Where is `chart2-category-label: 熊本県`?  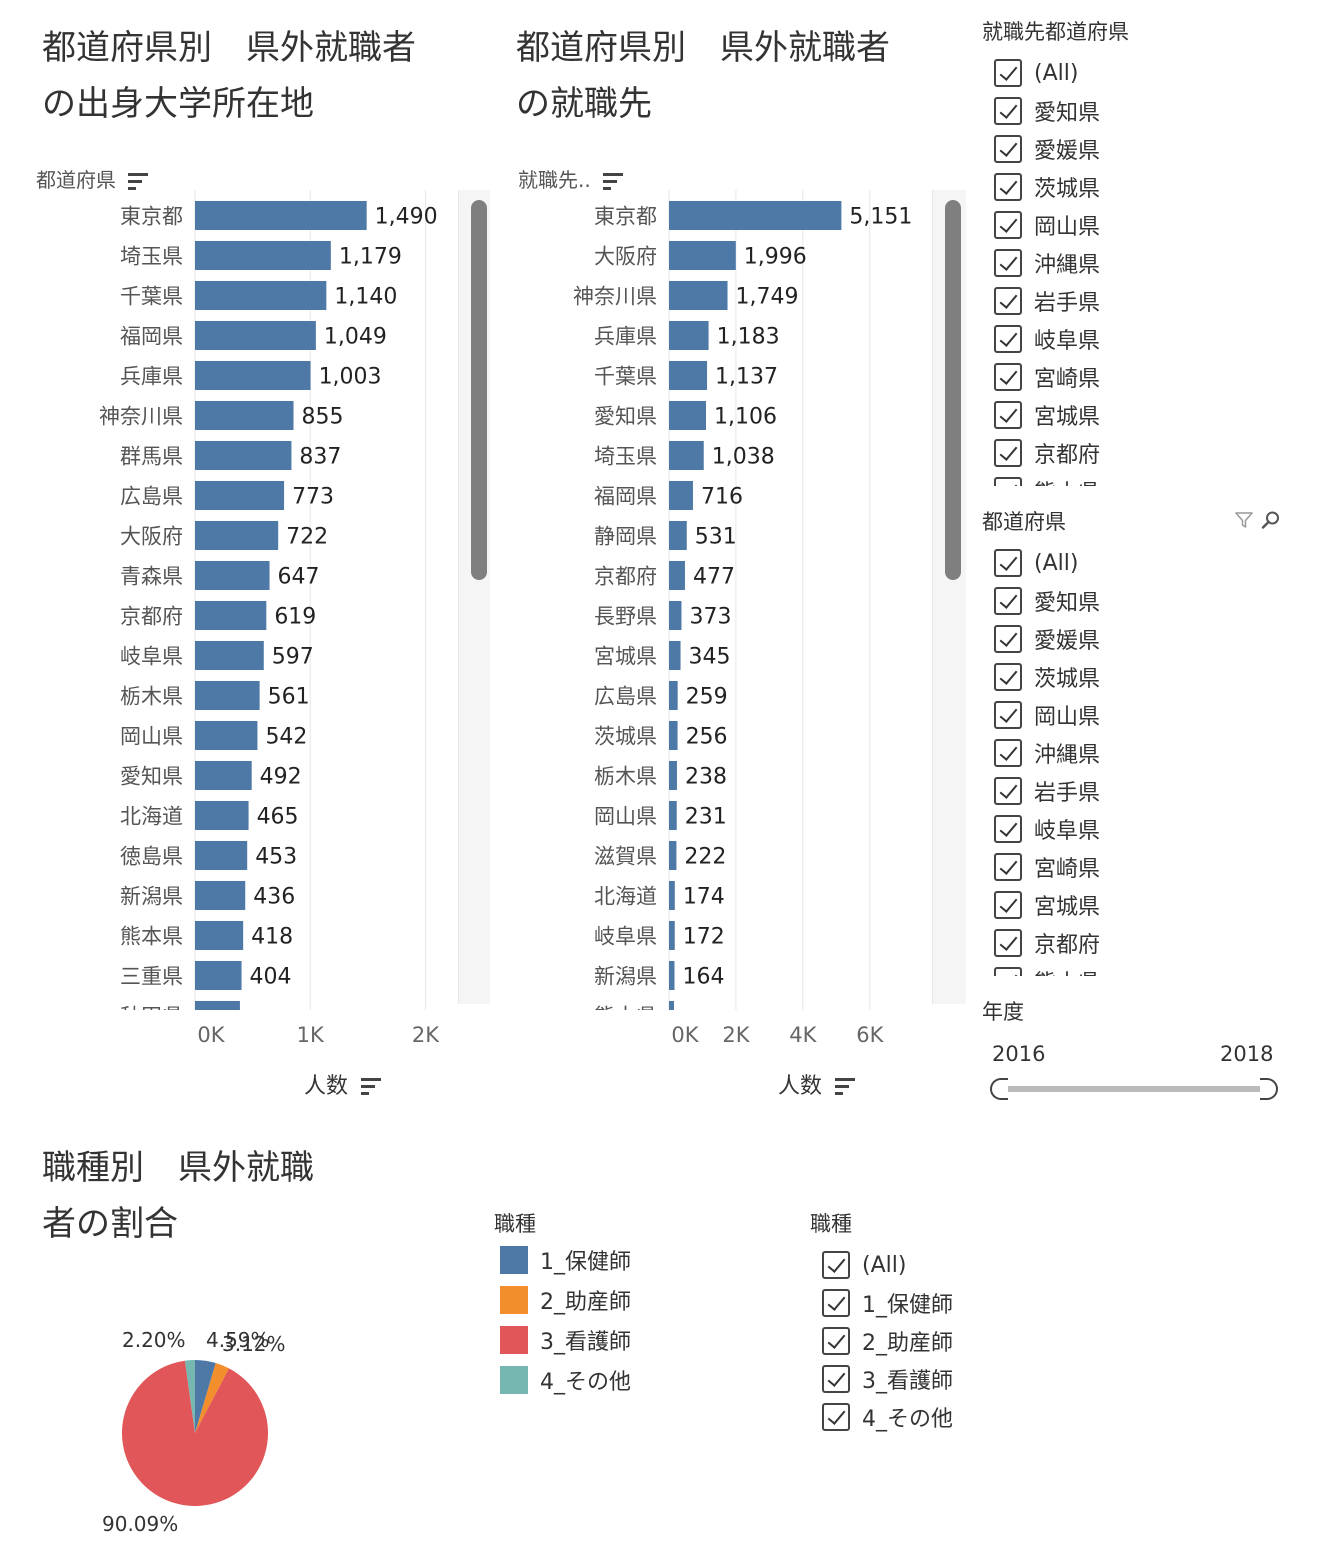
chart2-category-label: 熊本県 is located at coordinates (625, 1008).